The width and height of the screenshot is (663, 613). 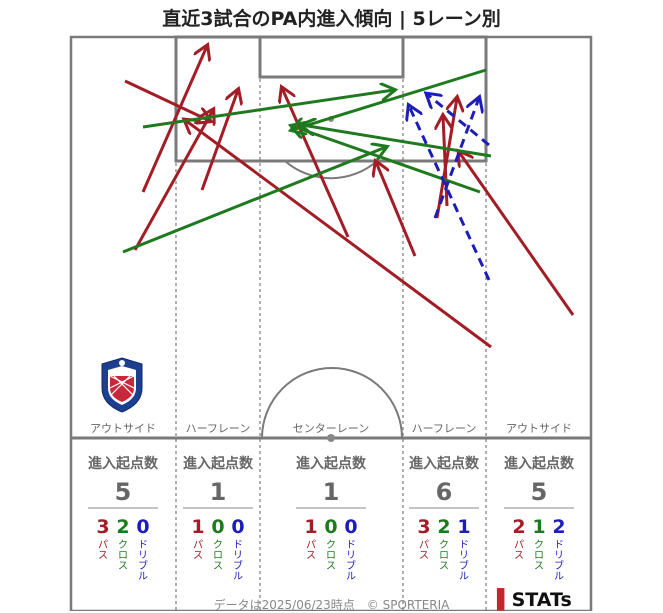 I want to click on lane-label: センターレーン, so click(x=331, y=428).